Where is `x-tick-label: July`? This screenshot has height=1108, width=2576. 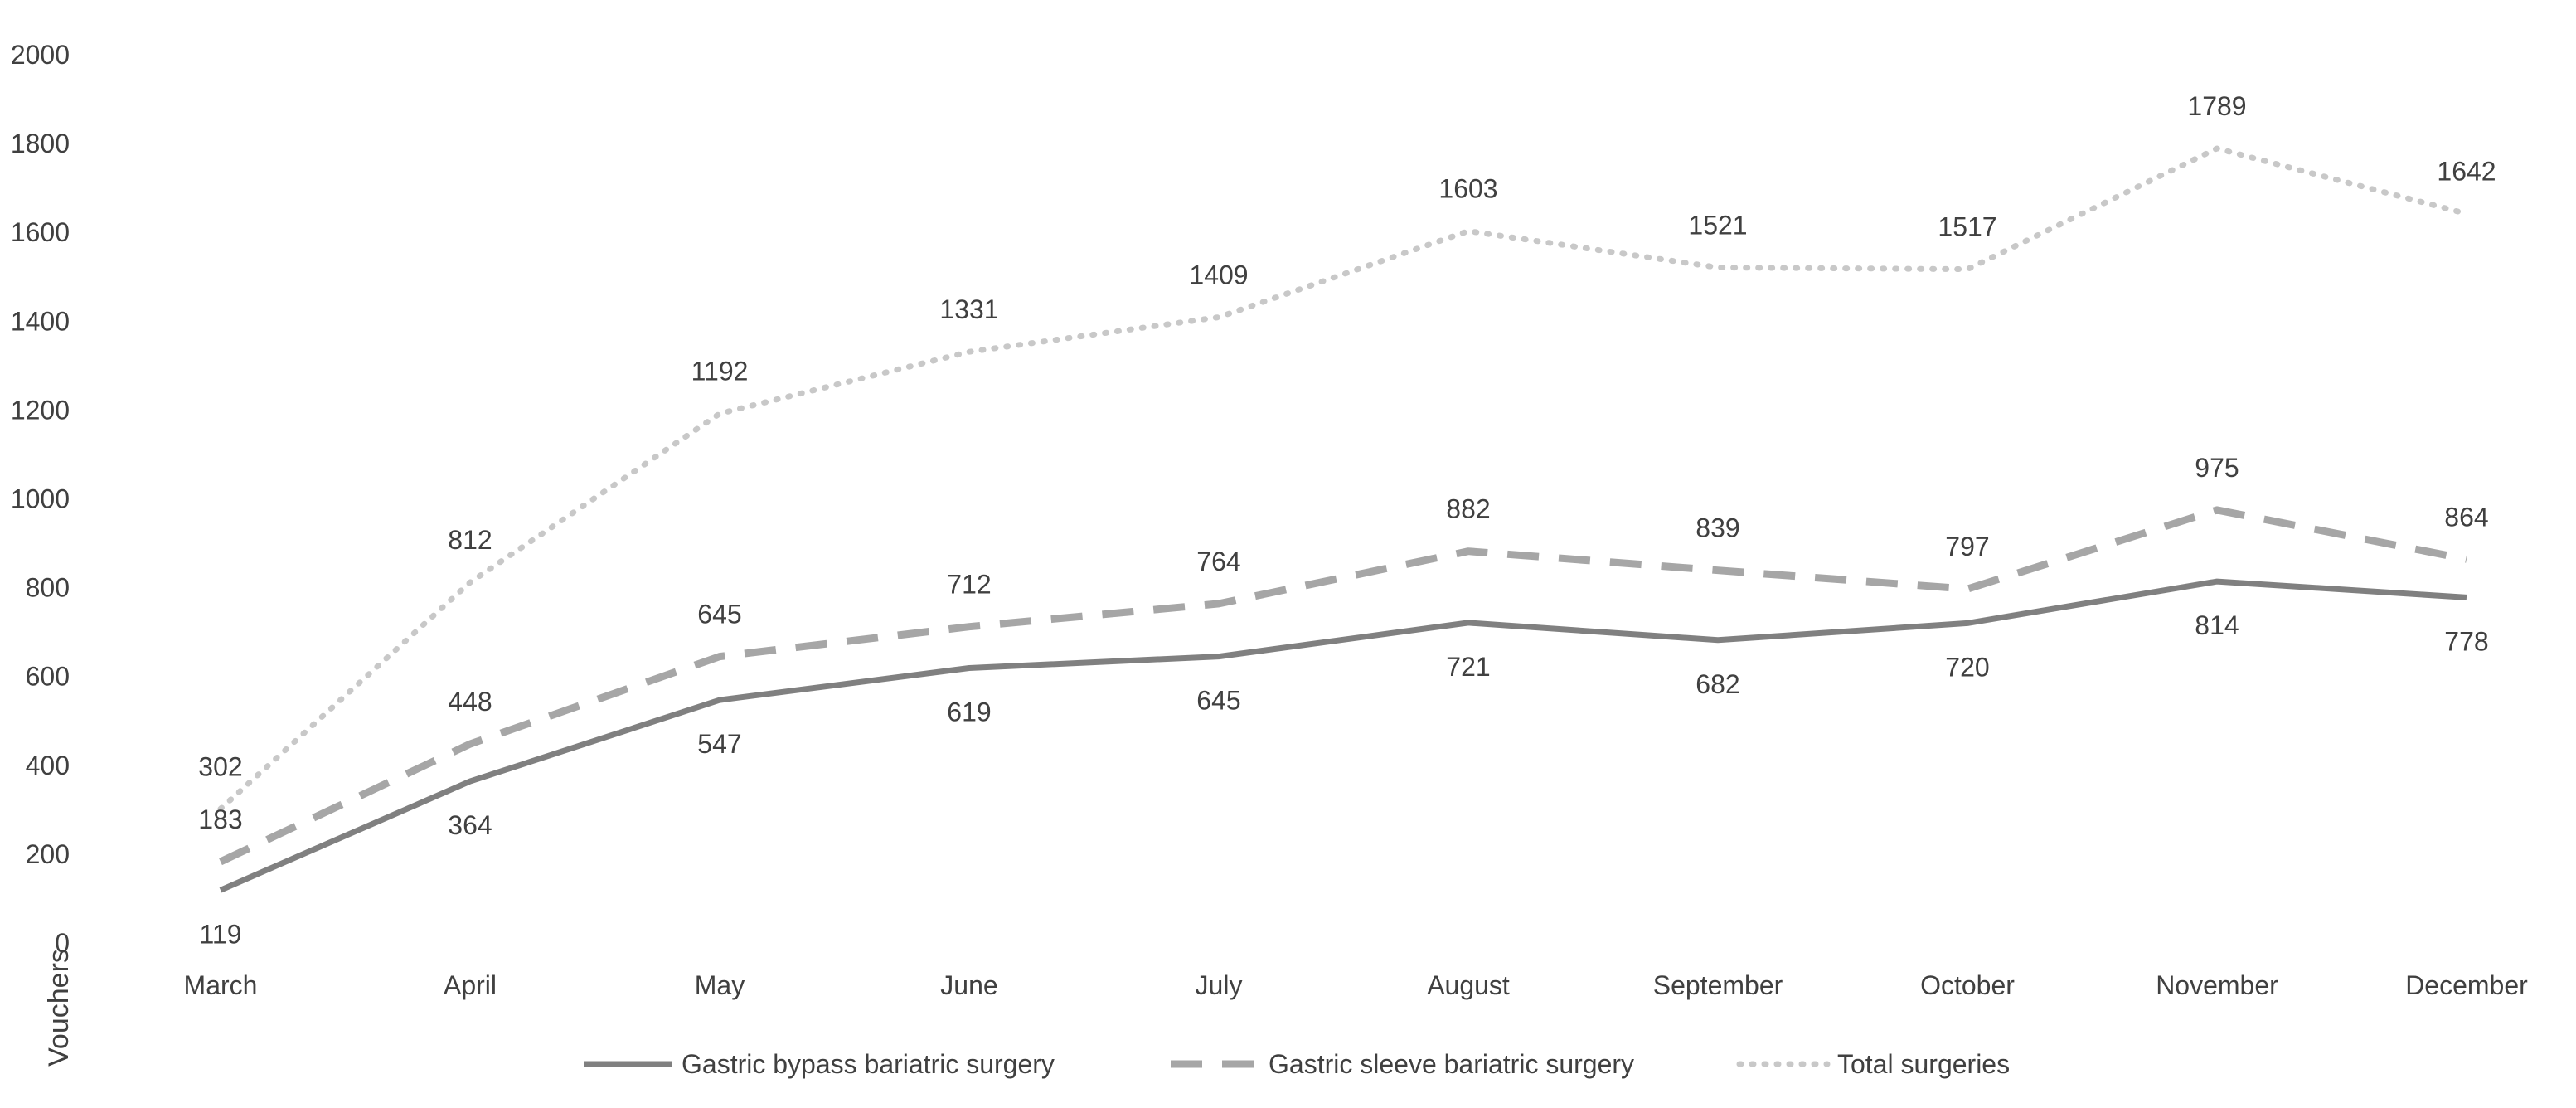
x-tick-label: July is located at coordinates (1219, 985).